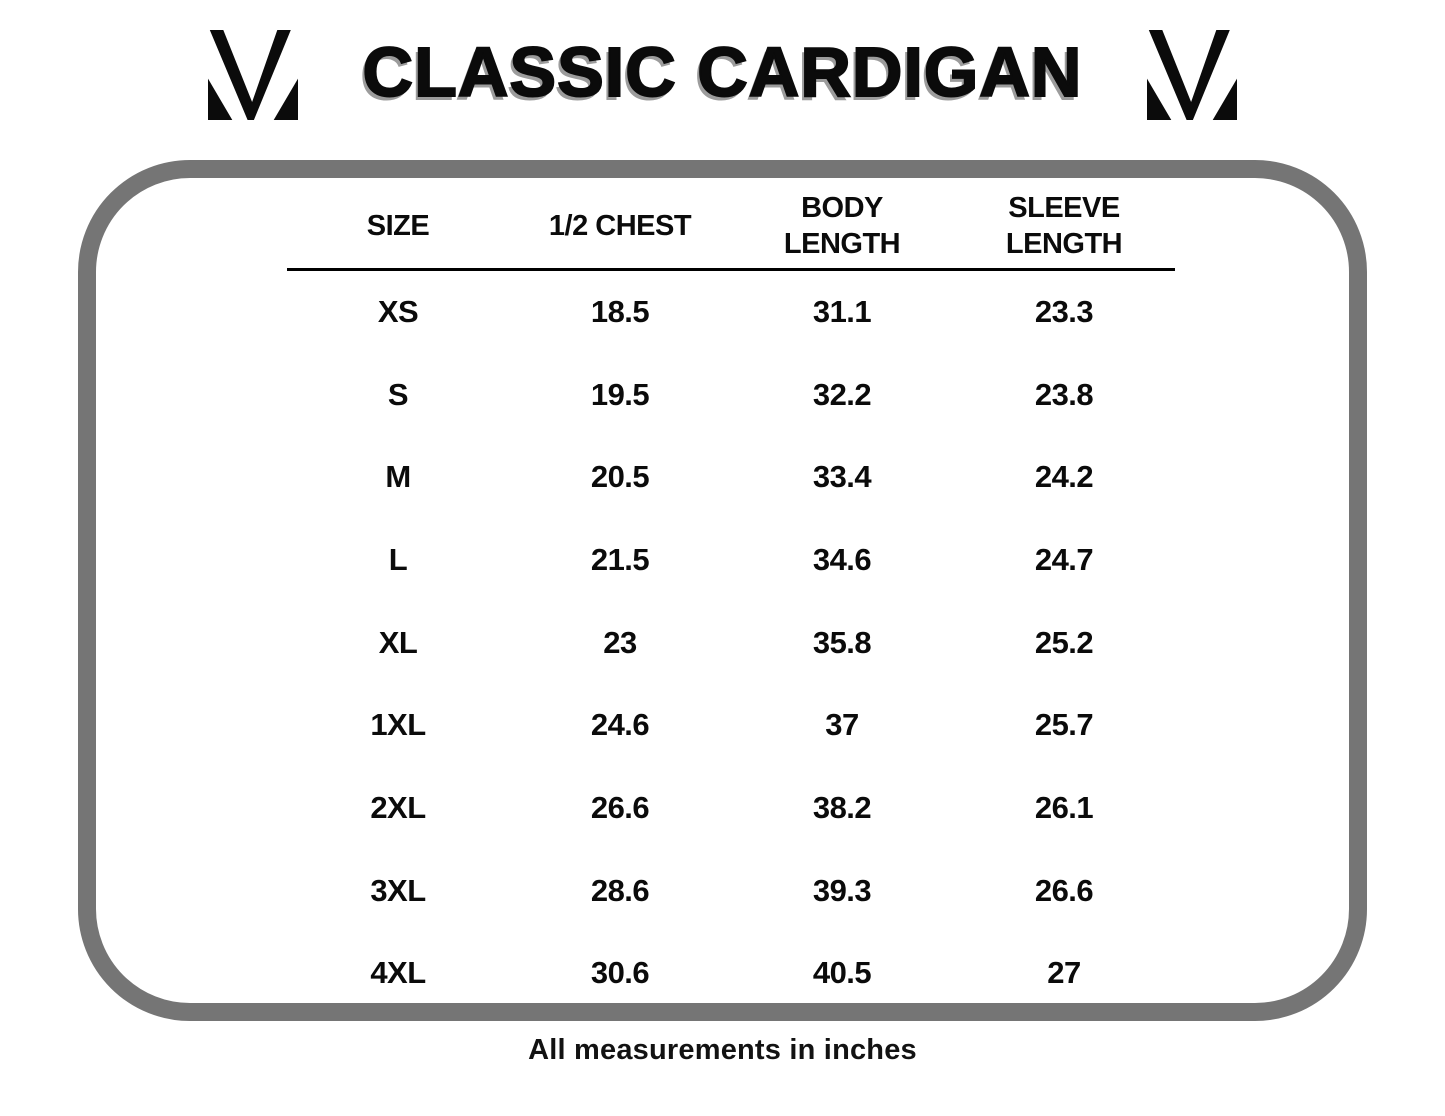 The image size is (1445, 1116). What do you see at coordinates (842, 890) in the screenshot?
I see `body-length-value: 39.3` at bounding box center [842, 890].